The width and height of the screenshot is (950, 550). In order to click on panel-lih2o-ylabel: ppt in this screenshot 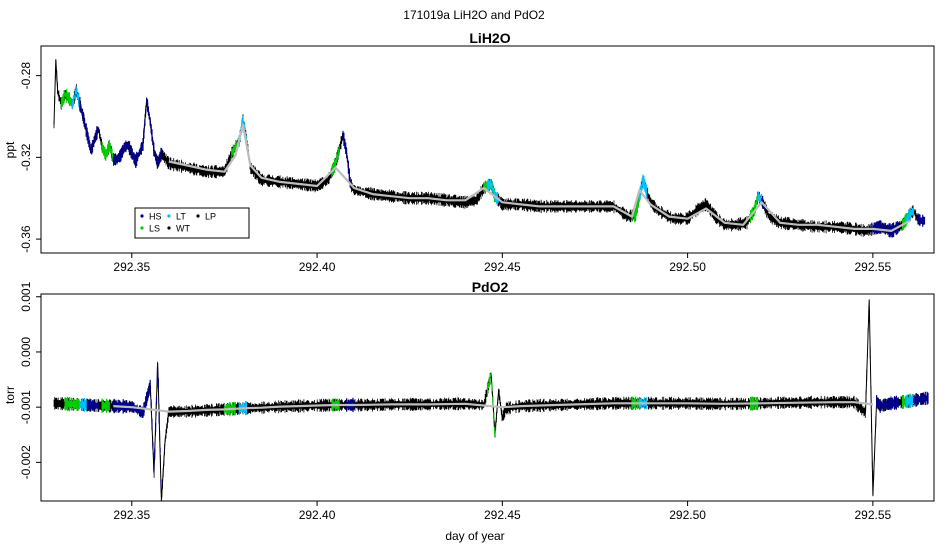, I will do `click(10, 149)`.